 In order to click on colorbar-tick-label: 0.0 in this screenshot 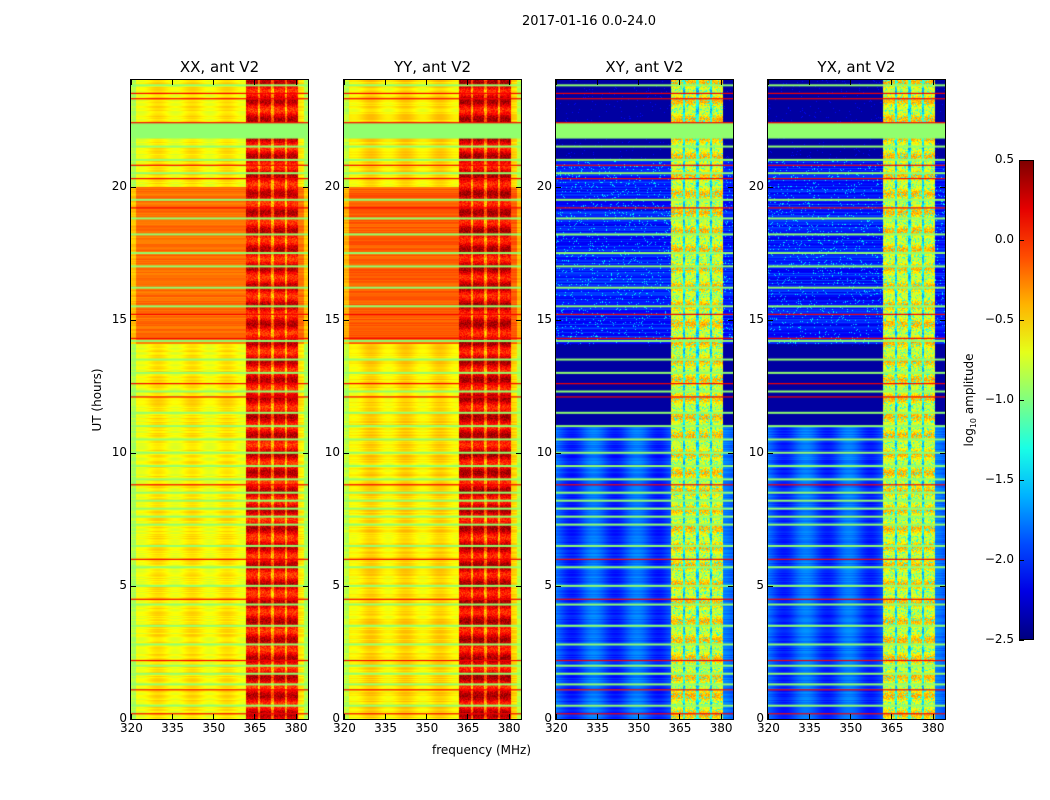, I will do `click(1004, 239)`.